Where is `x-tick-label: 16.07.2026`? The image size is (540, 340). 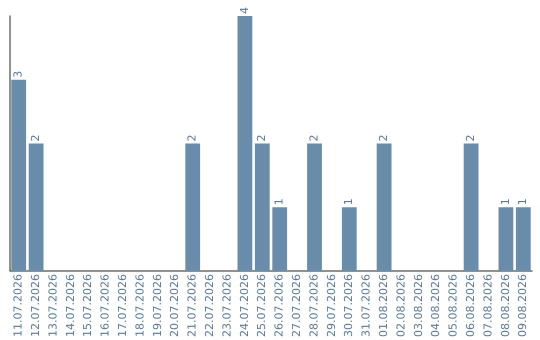
x-tick-label: 16.07.2026 is located at coordinates (105, 306).